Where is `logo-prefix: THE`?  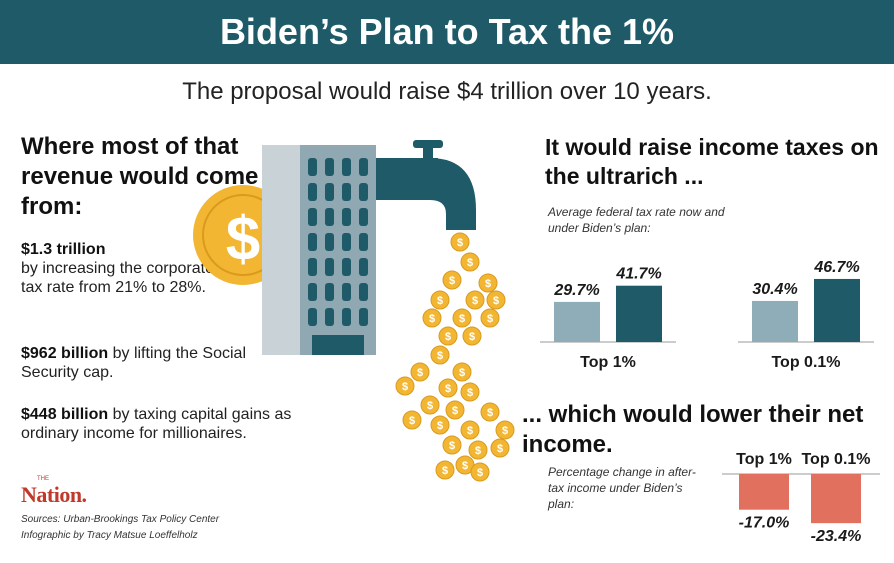
logo-prefix: THE is located at coordinates (43, 479).